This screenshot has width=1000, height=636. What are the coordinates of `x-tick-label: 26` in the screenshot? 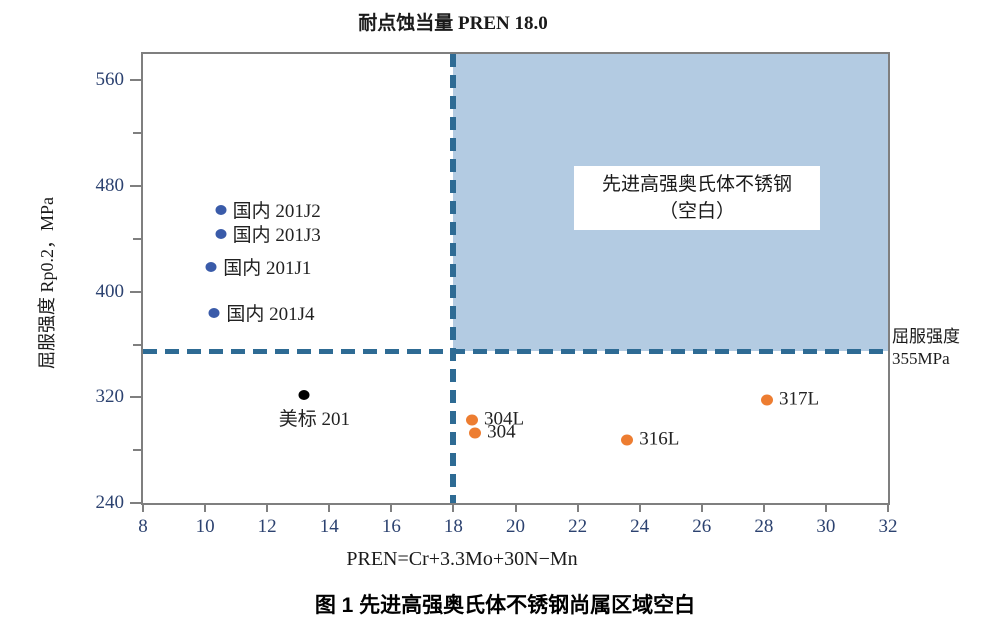 It's located at (702, 526).